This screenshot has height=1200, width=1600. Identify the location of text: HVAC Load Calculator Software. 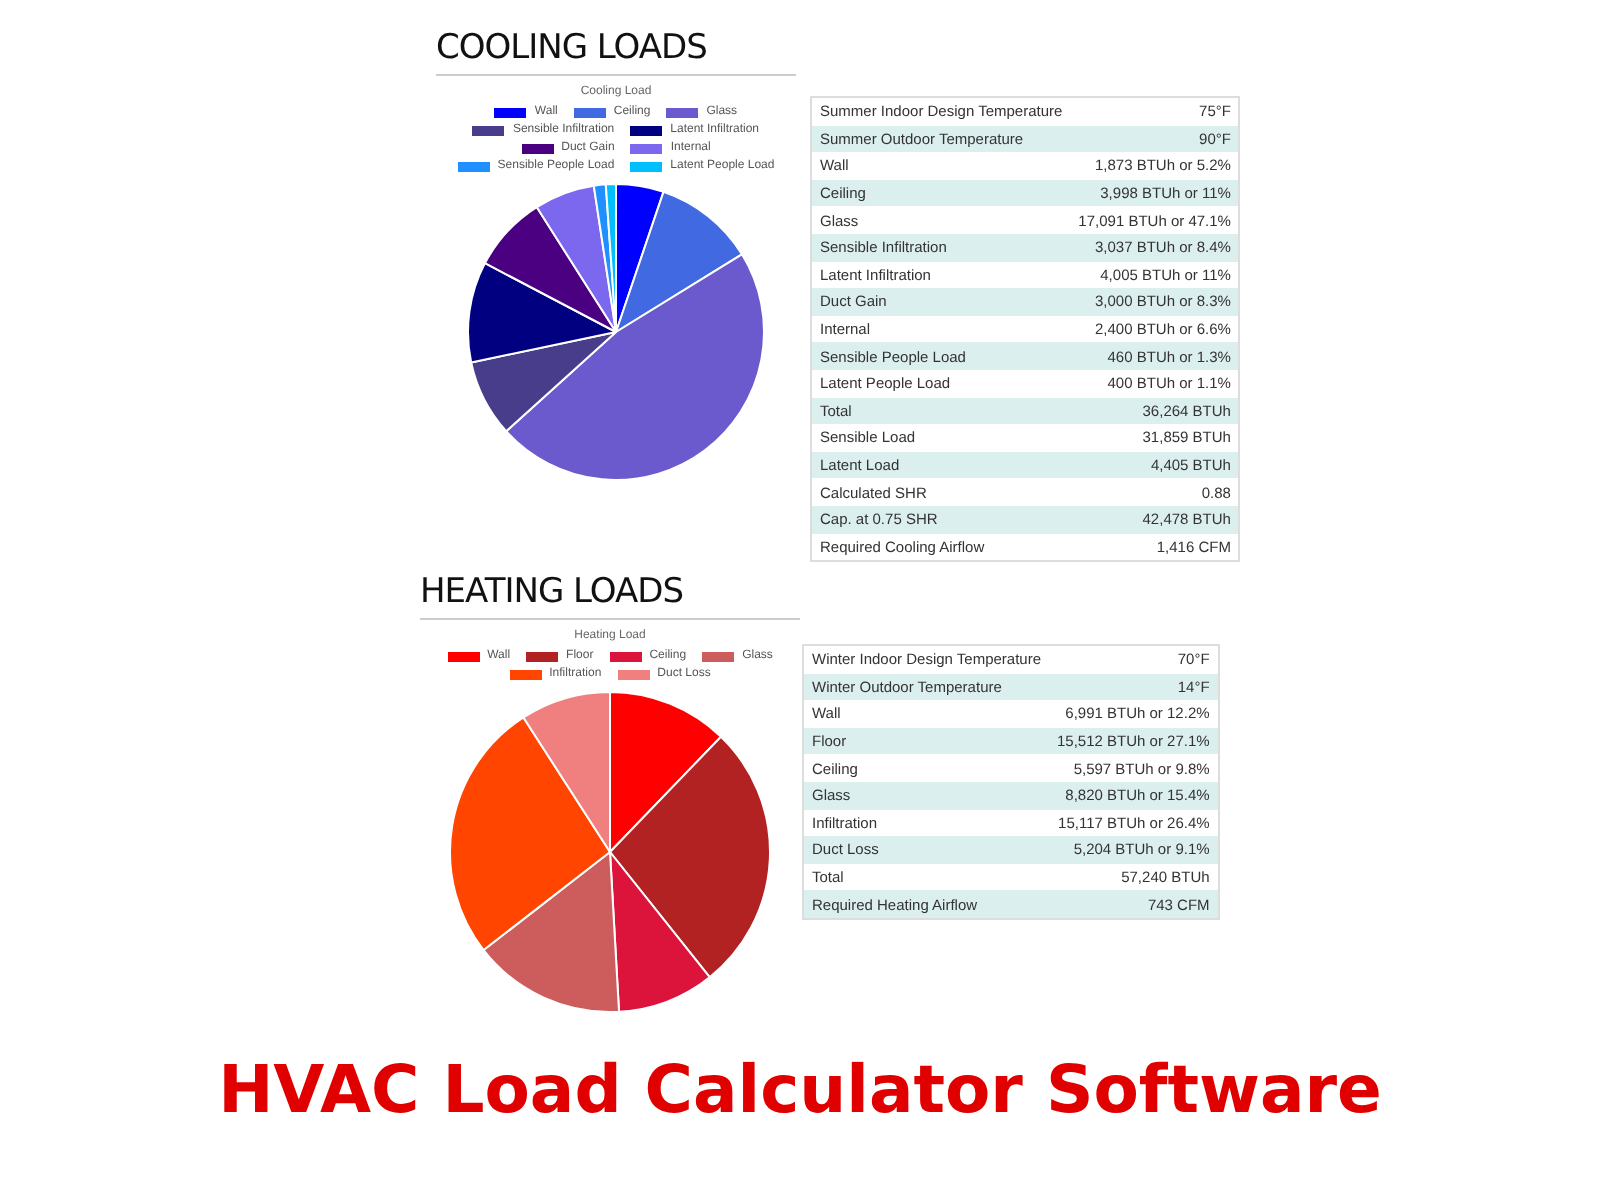
(800, 1089).